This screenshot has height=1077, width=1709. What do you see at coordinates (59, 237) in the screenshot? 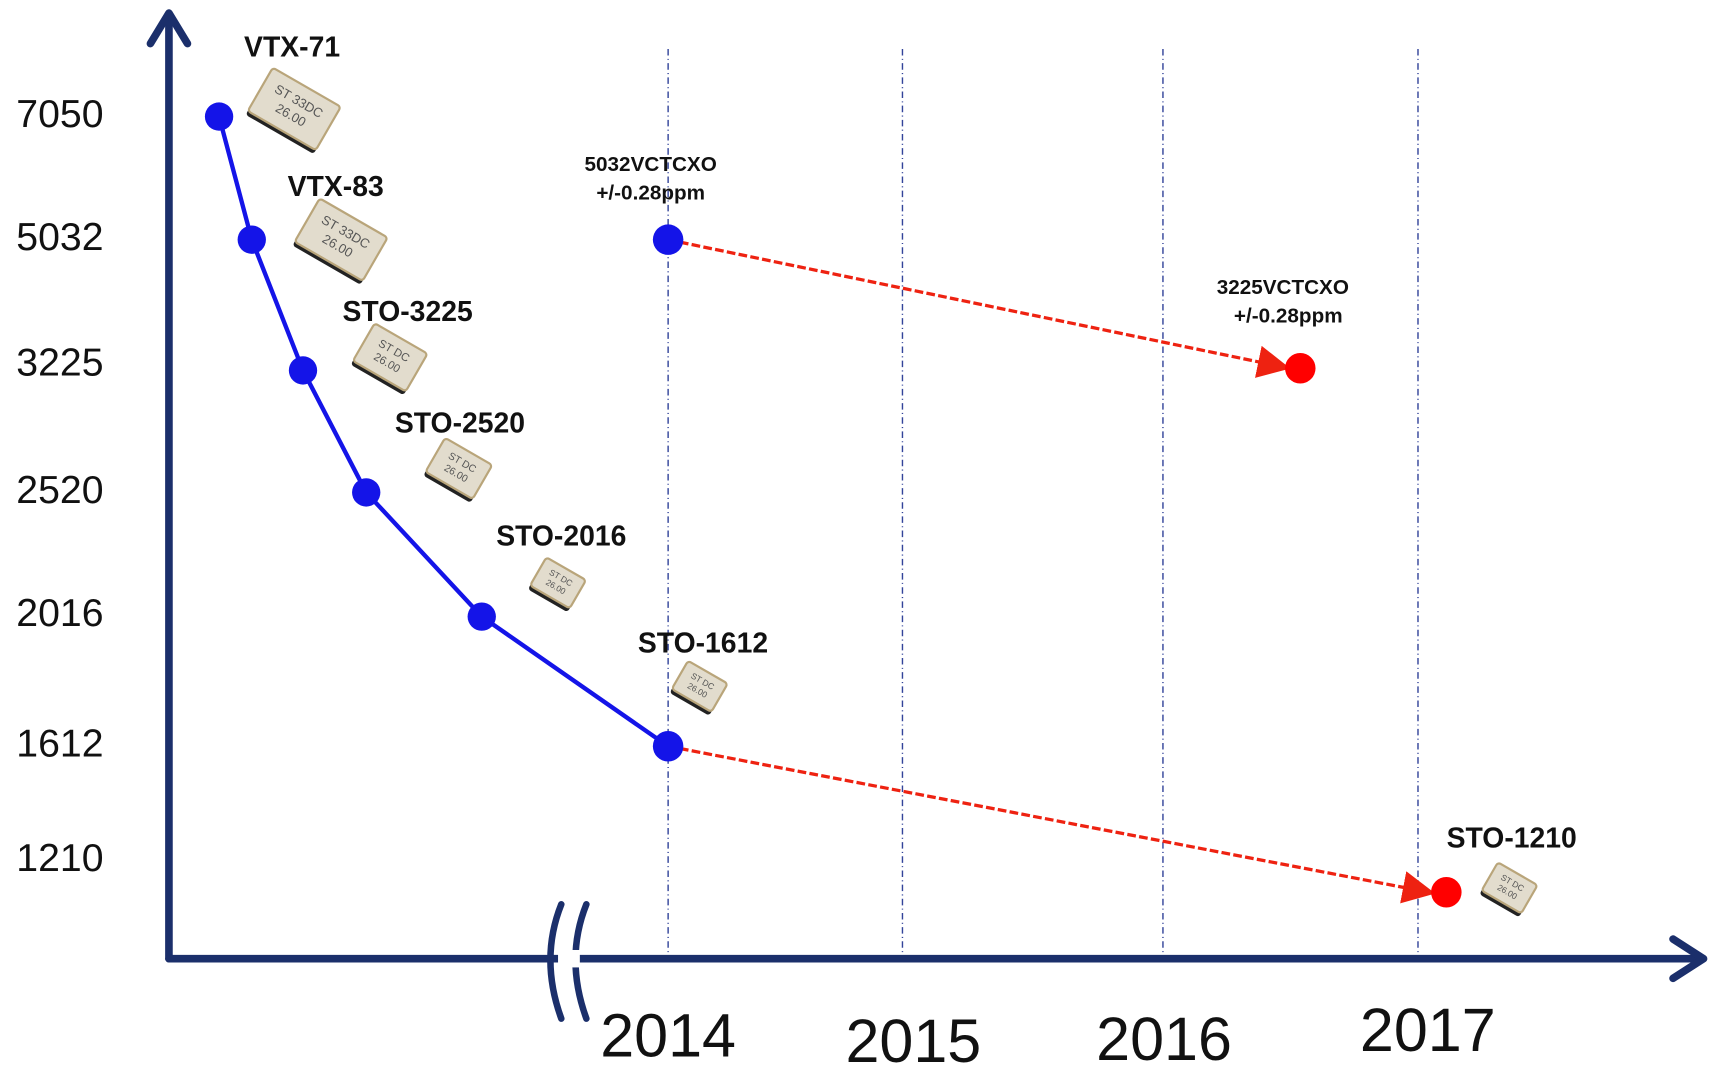
I see `y-label: 5032` at bounding box center [59, 237].